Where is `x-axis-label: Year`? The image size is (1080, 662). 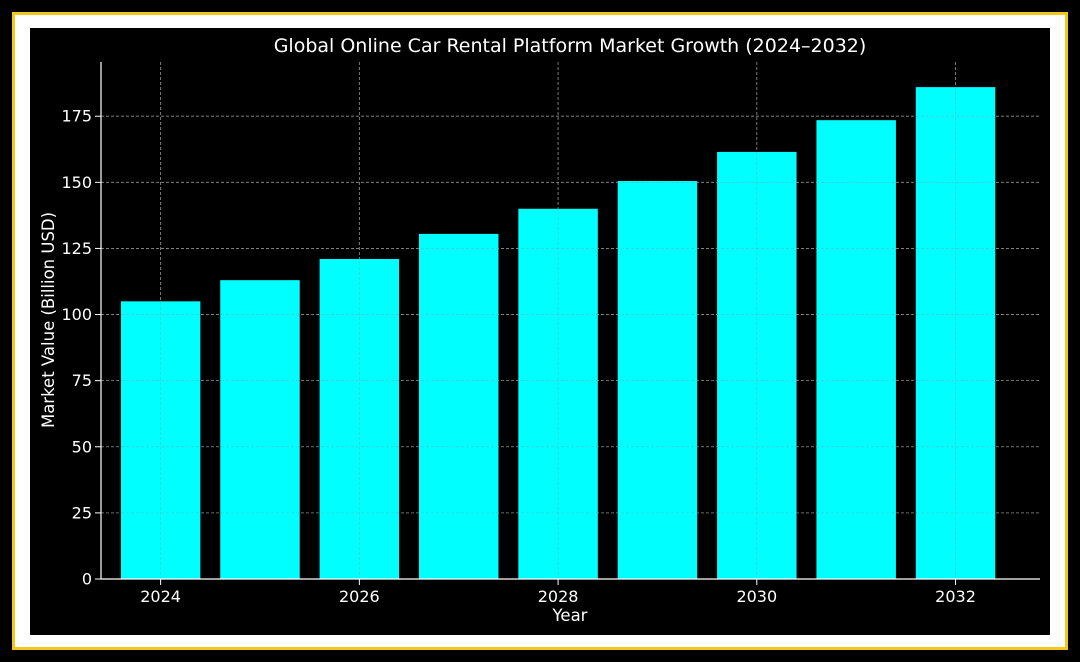
x-axis-label: Year is located at coordinates (570, 615).